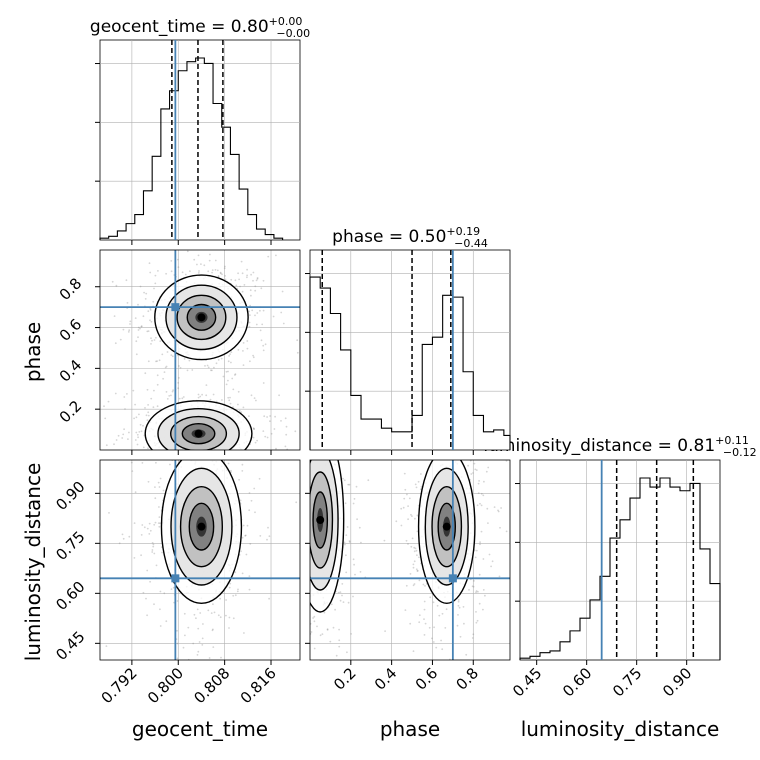 This screenshot has height=760, width=760. I want to click on histogram-step, so click(410, 363).